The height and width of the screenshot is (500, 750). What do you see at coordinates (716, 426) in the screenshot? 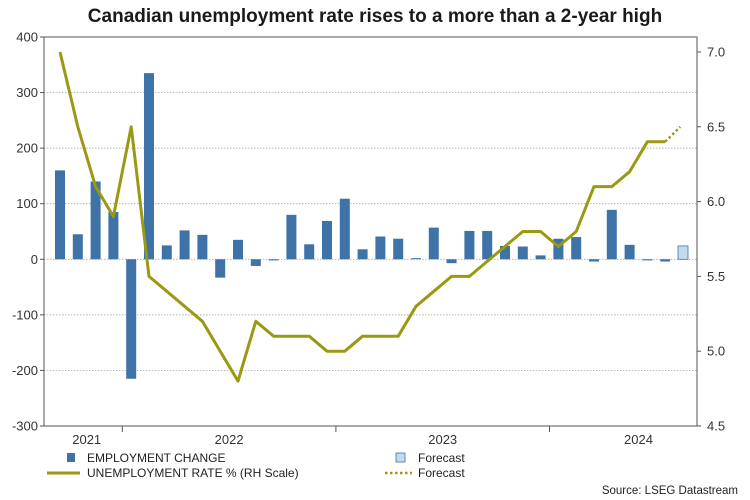
I see `right-tick-label: 4.5` at bounding box center [716, 426].